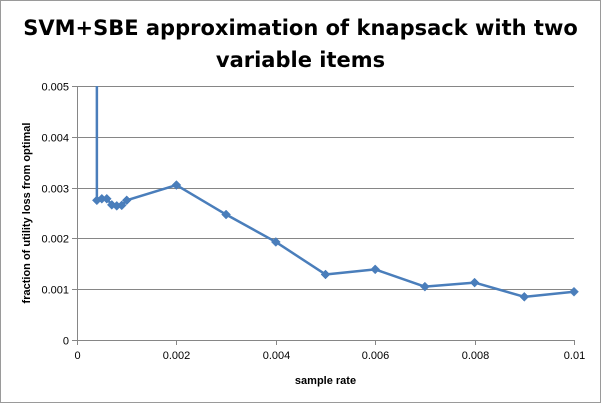 This screenshot has height=403, width=601. Describe the element at coordinates (376, 356) in the screenshot. I see `x-tick-label: 0.006` at that location.